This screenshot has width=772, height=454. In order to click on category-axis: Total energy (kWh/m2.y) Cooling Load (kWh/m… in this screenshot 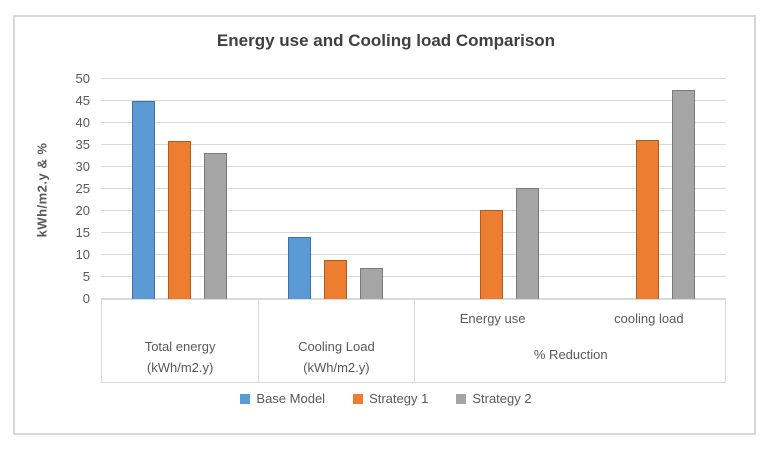, I will do `click(413, 341)`.